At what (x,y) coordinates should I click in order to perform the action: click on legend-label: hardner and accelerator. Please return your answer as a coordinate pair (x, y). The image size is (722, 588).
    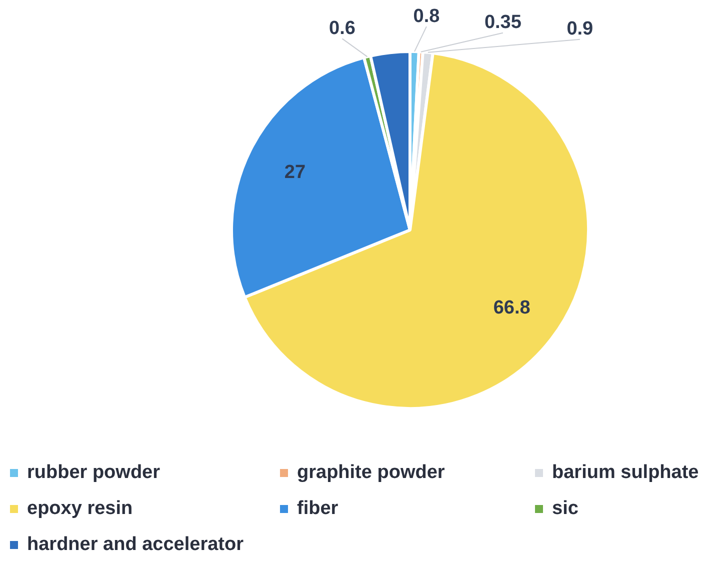
    Looking at the image, I should click on (135, 545).